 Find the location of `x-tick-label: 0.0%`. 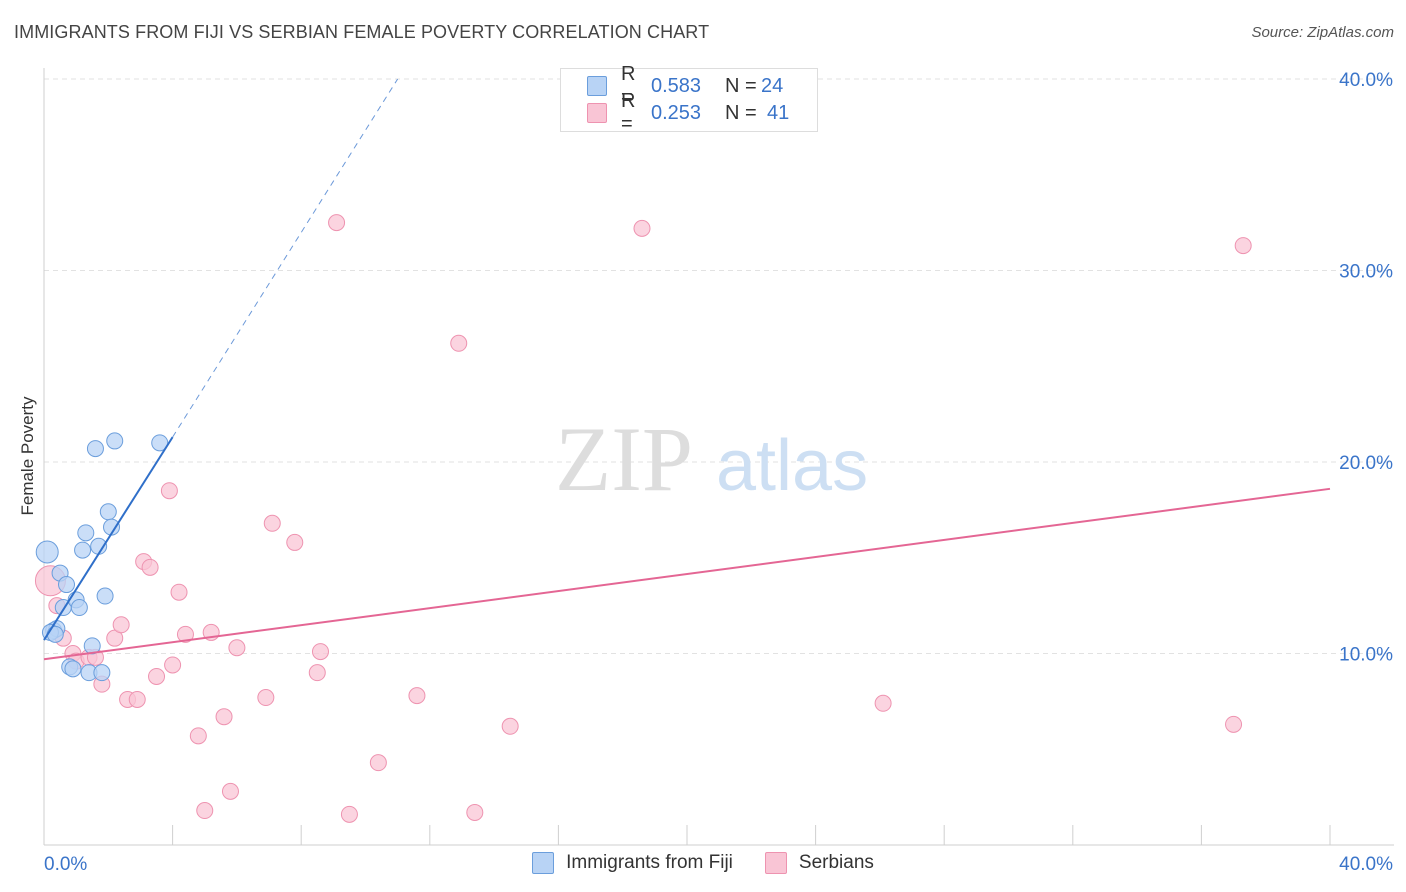

x-tick-label: 0.0% is located at coordinates (65, 864).